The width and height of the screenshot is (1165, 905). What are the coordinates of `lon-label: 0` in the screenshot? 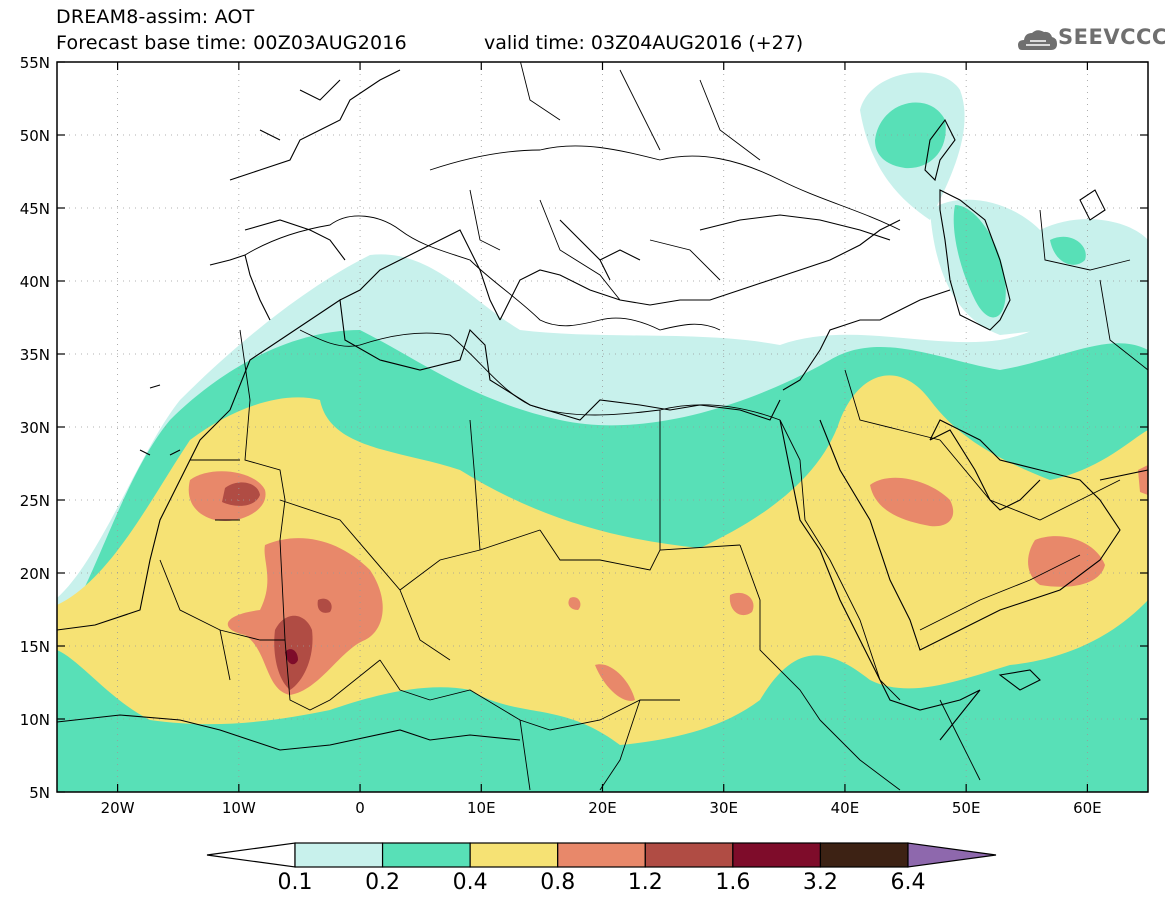 It's located at (360, 808).